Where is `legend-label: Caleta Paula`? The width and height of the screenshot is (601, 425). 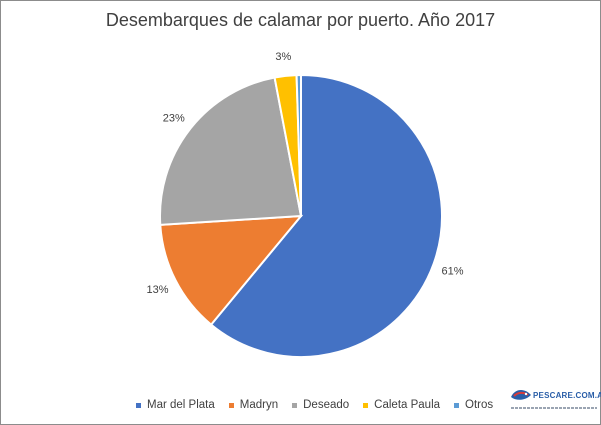
legend-label: Caleta Paula is located at coordinates (407, 405).